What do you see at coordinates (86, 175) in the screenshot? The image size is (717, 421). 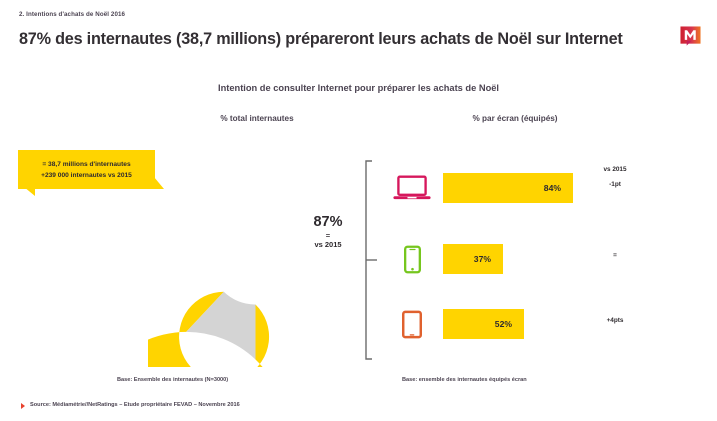 I see `callout-line-2: +239 000 internautes vs 2015` at bounding box center [86, 175].